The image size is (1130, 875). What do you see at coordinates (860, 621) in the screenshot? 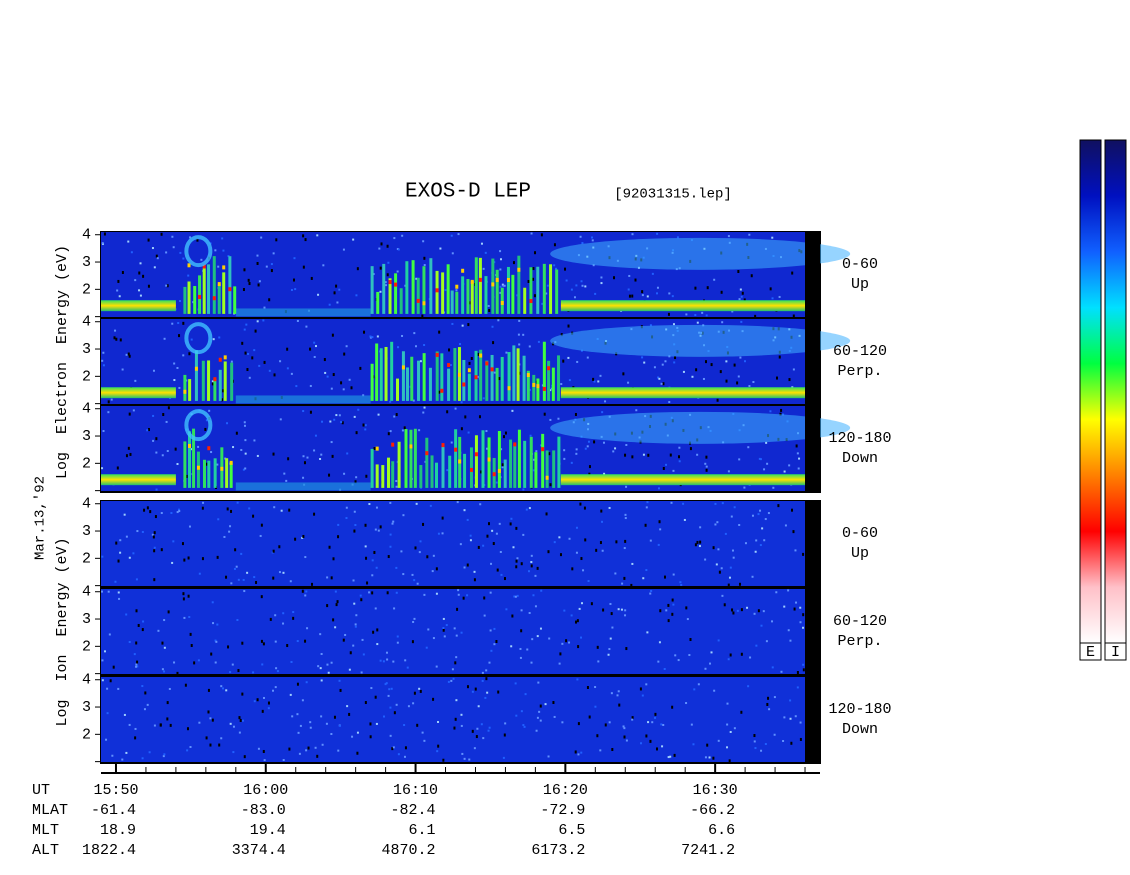
I see `panel-label: 60-120` at bounding box center [860, 621].